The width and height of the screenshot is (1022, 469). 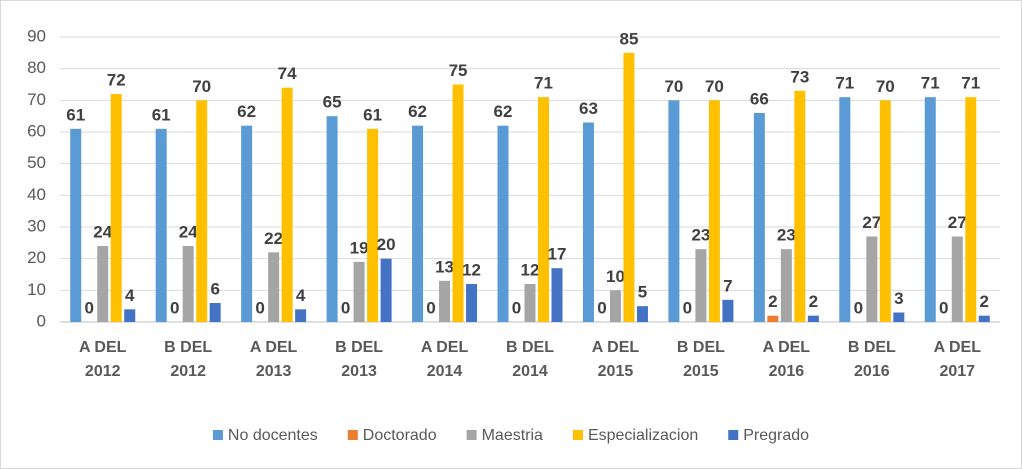 What do you see at coordinates (776, 435) in the screenshot?
I see `legend-label: Pregrado` at bounding box center [776, 435].